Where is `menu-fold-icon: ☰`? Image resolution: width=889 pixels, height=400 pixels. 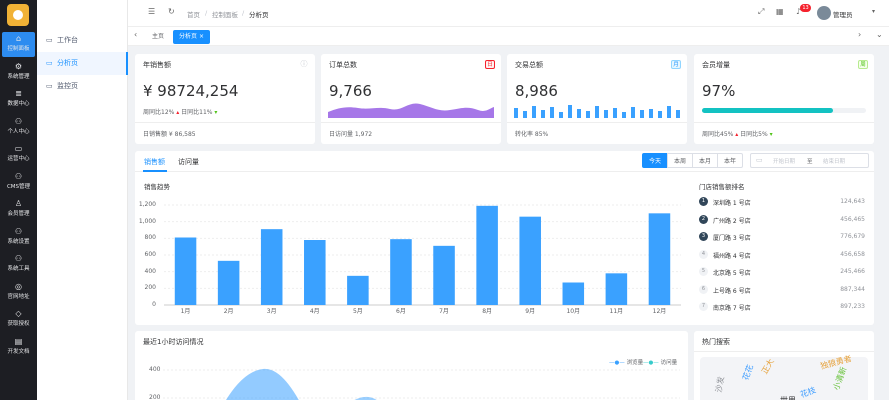
menu-fold-icon: ☰ is located at coordinates (152, 11).